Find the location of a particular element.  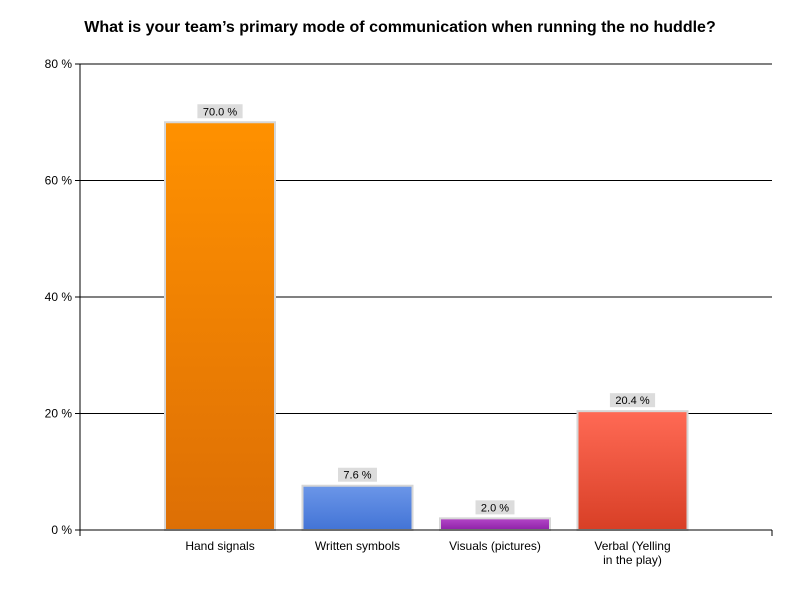

data-label: 20.4 % is located at coordinates (632, 401).